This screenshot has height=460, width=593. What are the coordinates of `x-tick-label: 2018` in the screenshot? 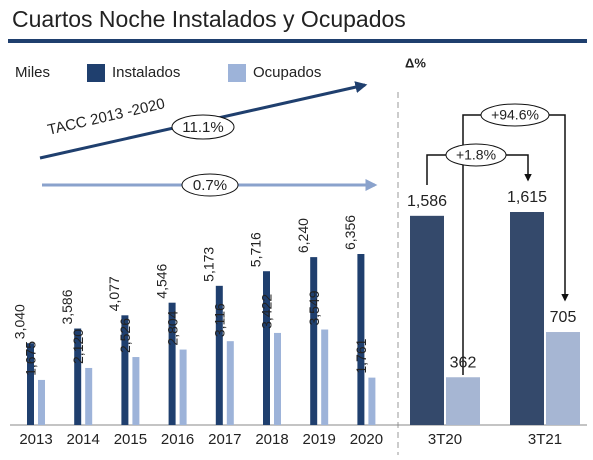 It's located at (271, 439).